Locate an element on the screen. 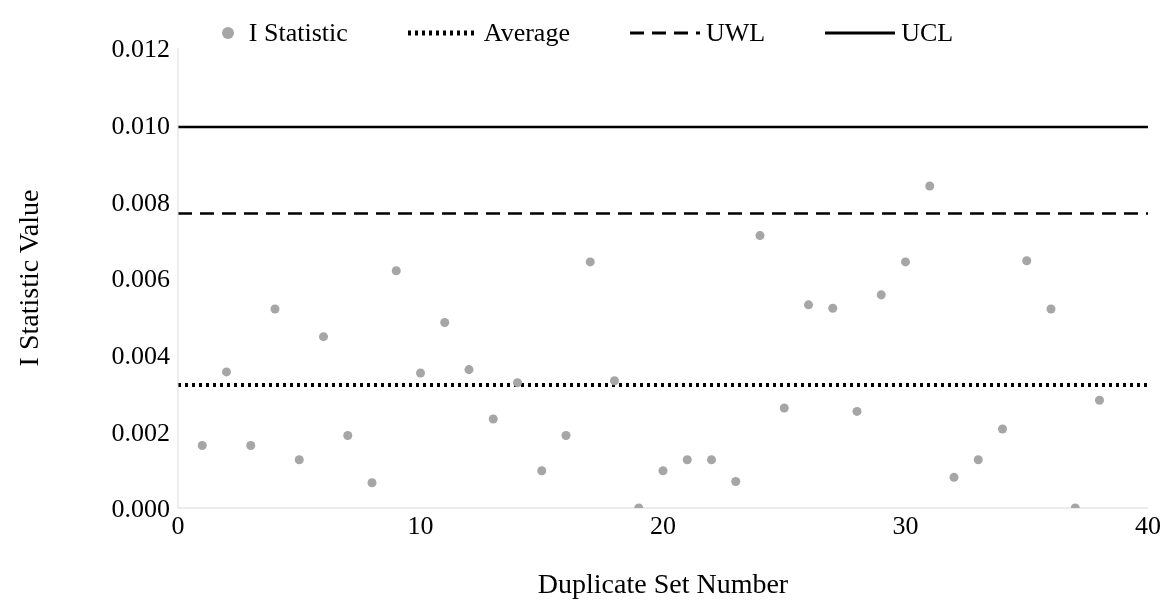 This screenshot has width=1172, height=613. y-tick-label: 0.006 is located at coordinates (140, 279).